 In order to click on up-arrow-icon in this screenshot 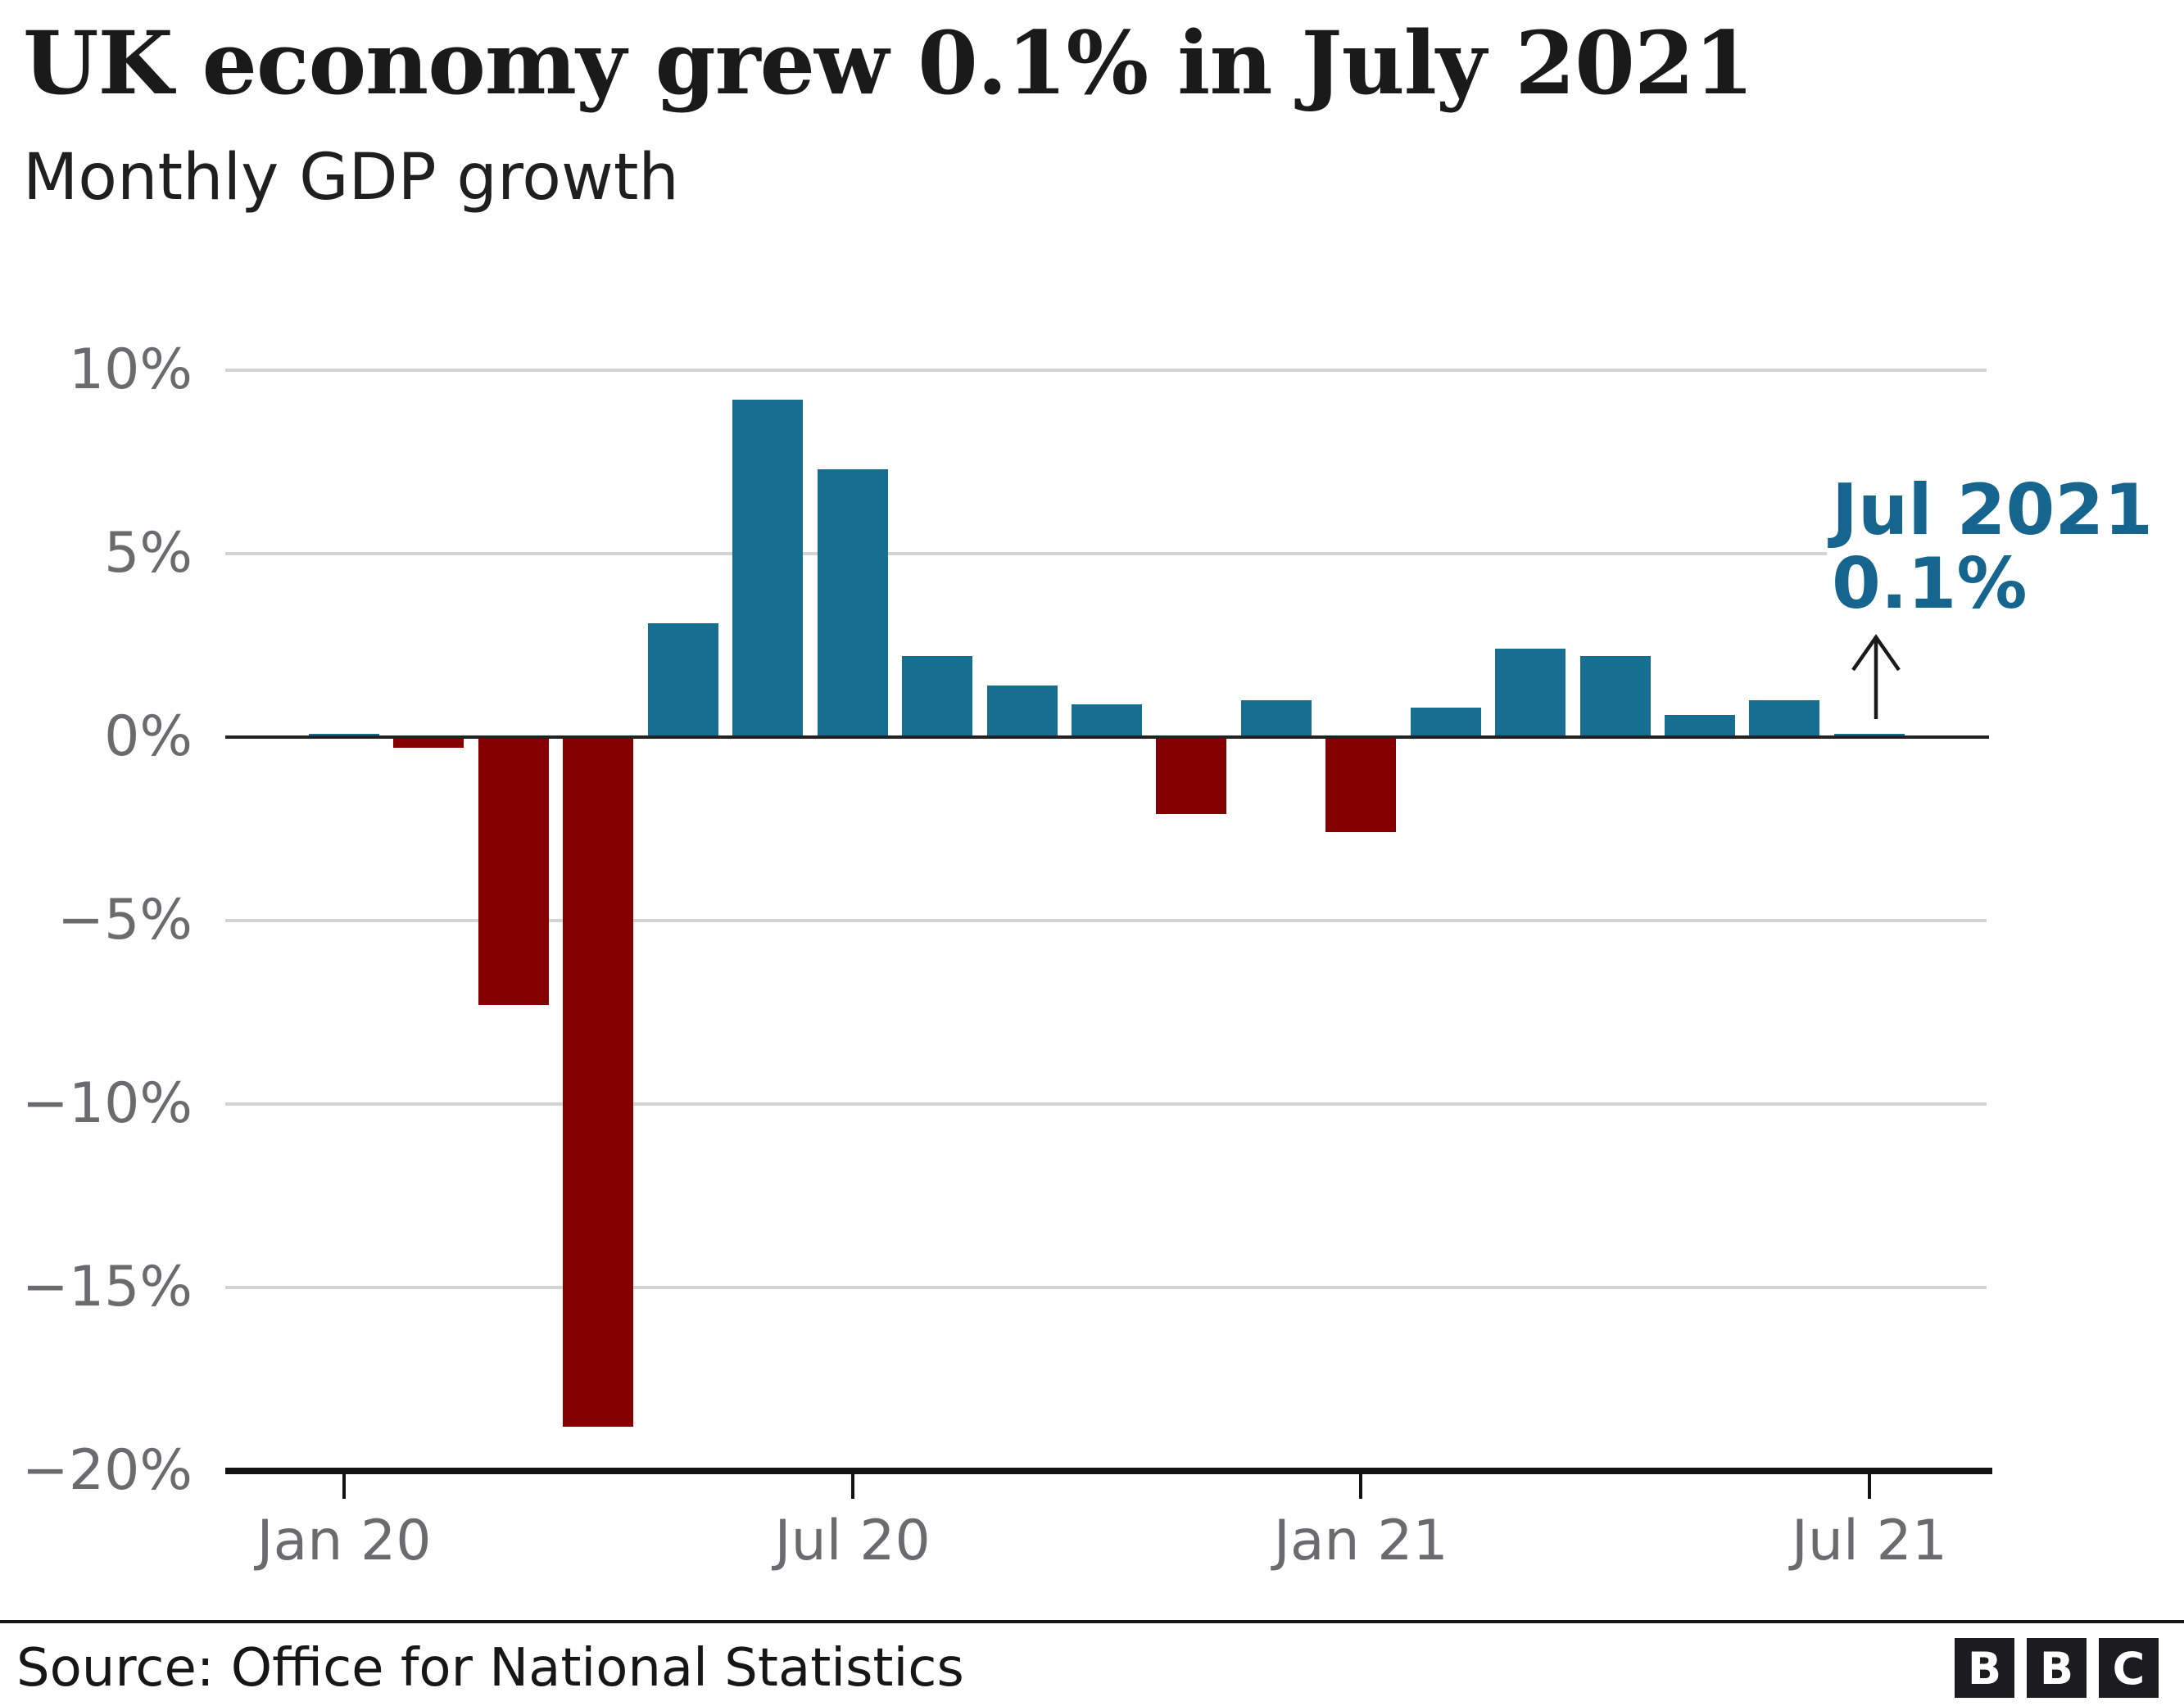, I will do `click(1876, 678)`.